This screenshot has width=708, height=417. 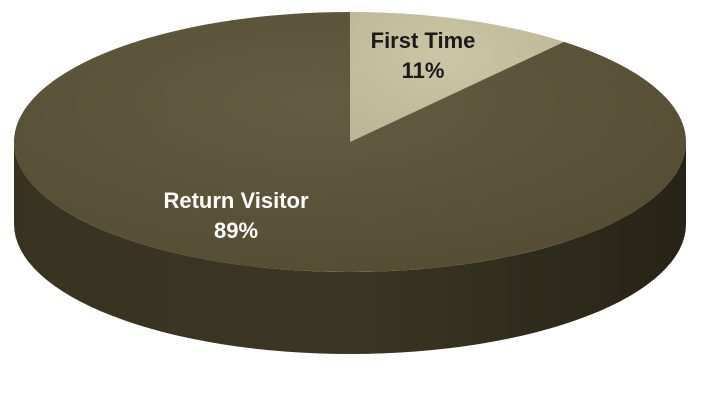 I want to click on slice-value-label-first-time: 11%, so click(x=423, y=70).